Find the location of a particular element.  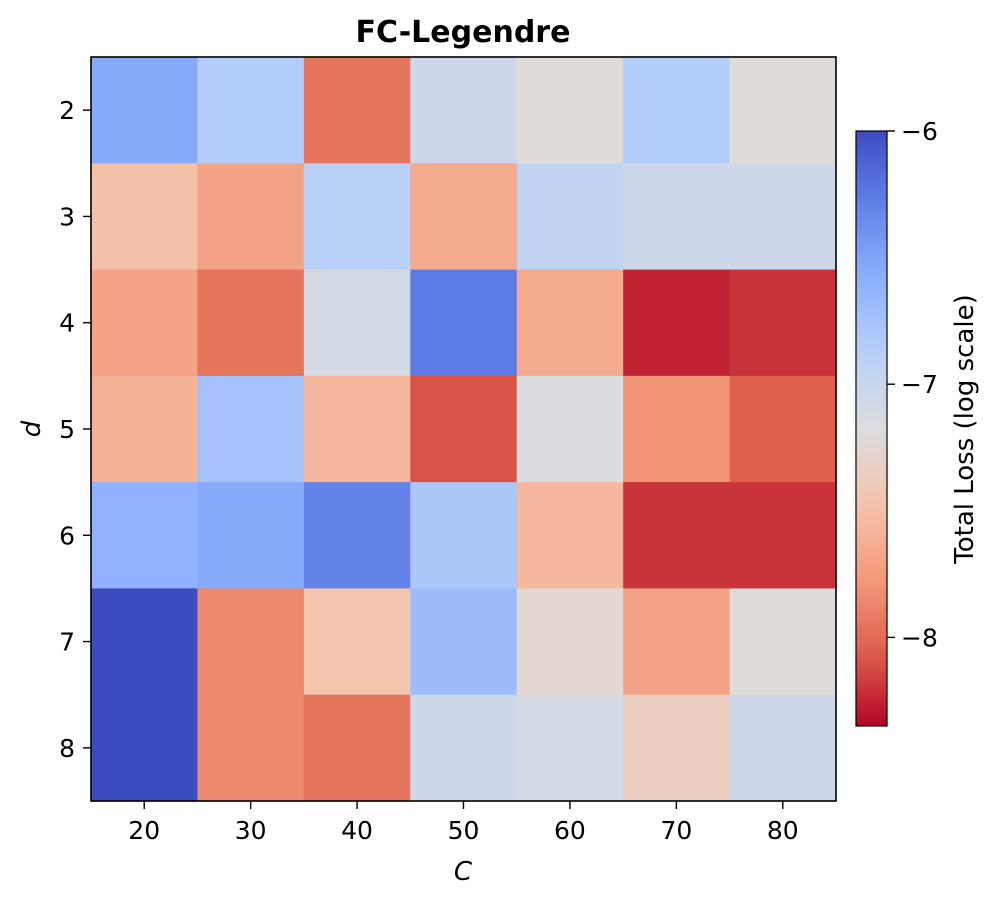

y-tick-label: 8 is located at coordinates (67, 748).